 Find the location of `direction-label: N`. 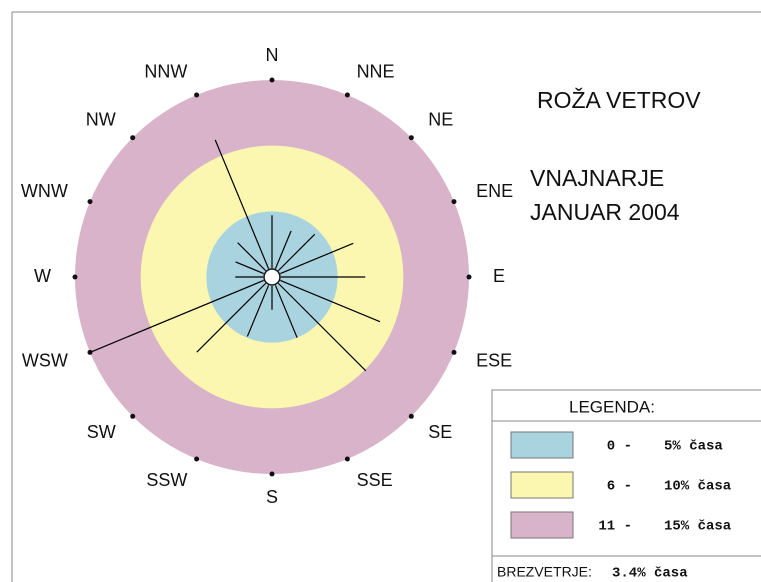

direction-label: N is located at coordinates (272, 55).